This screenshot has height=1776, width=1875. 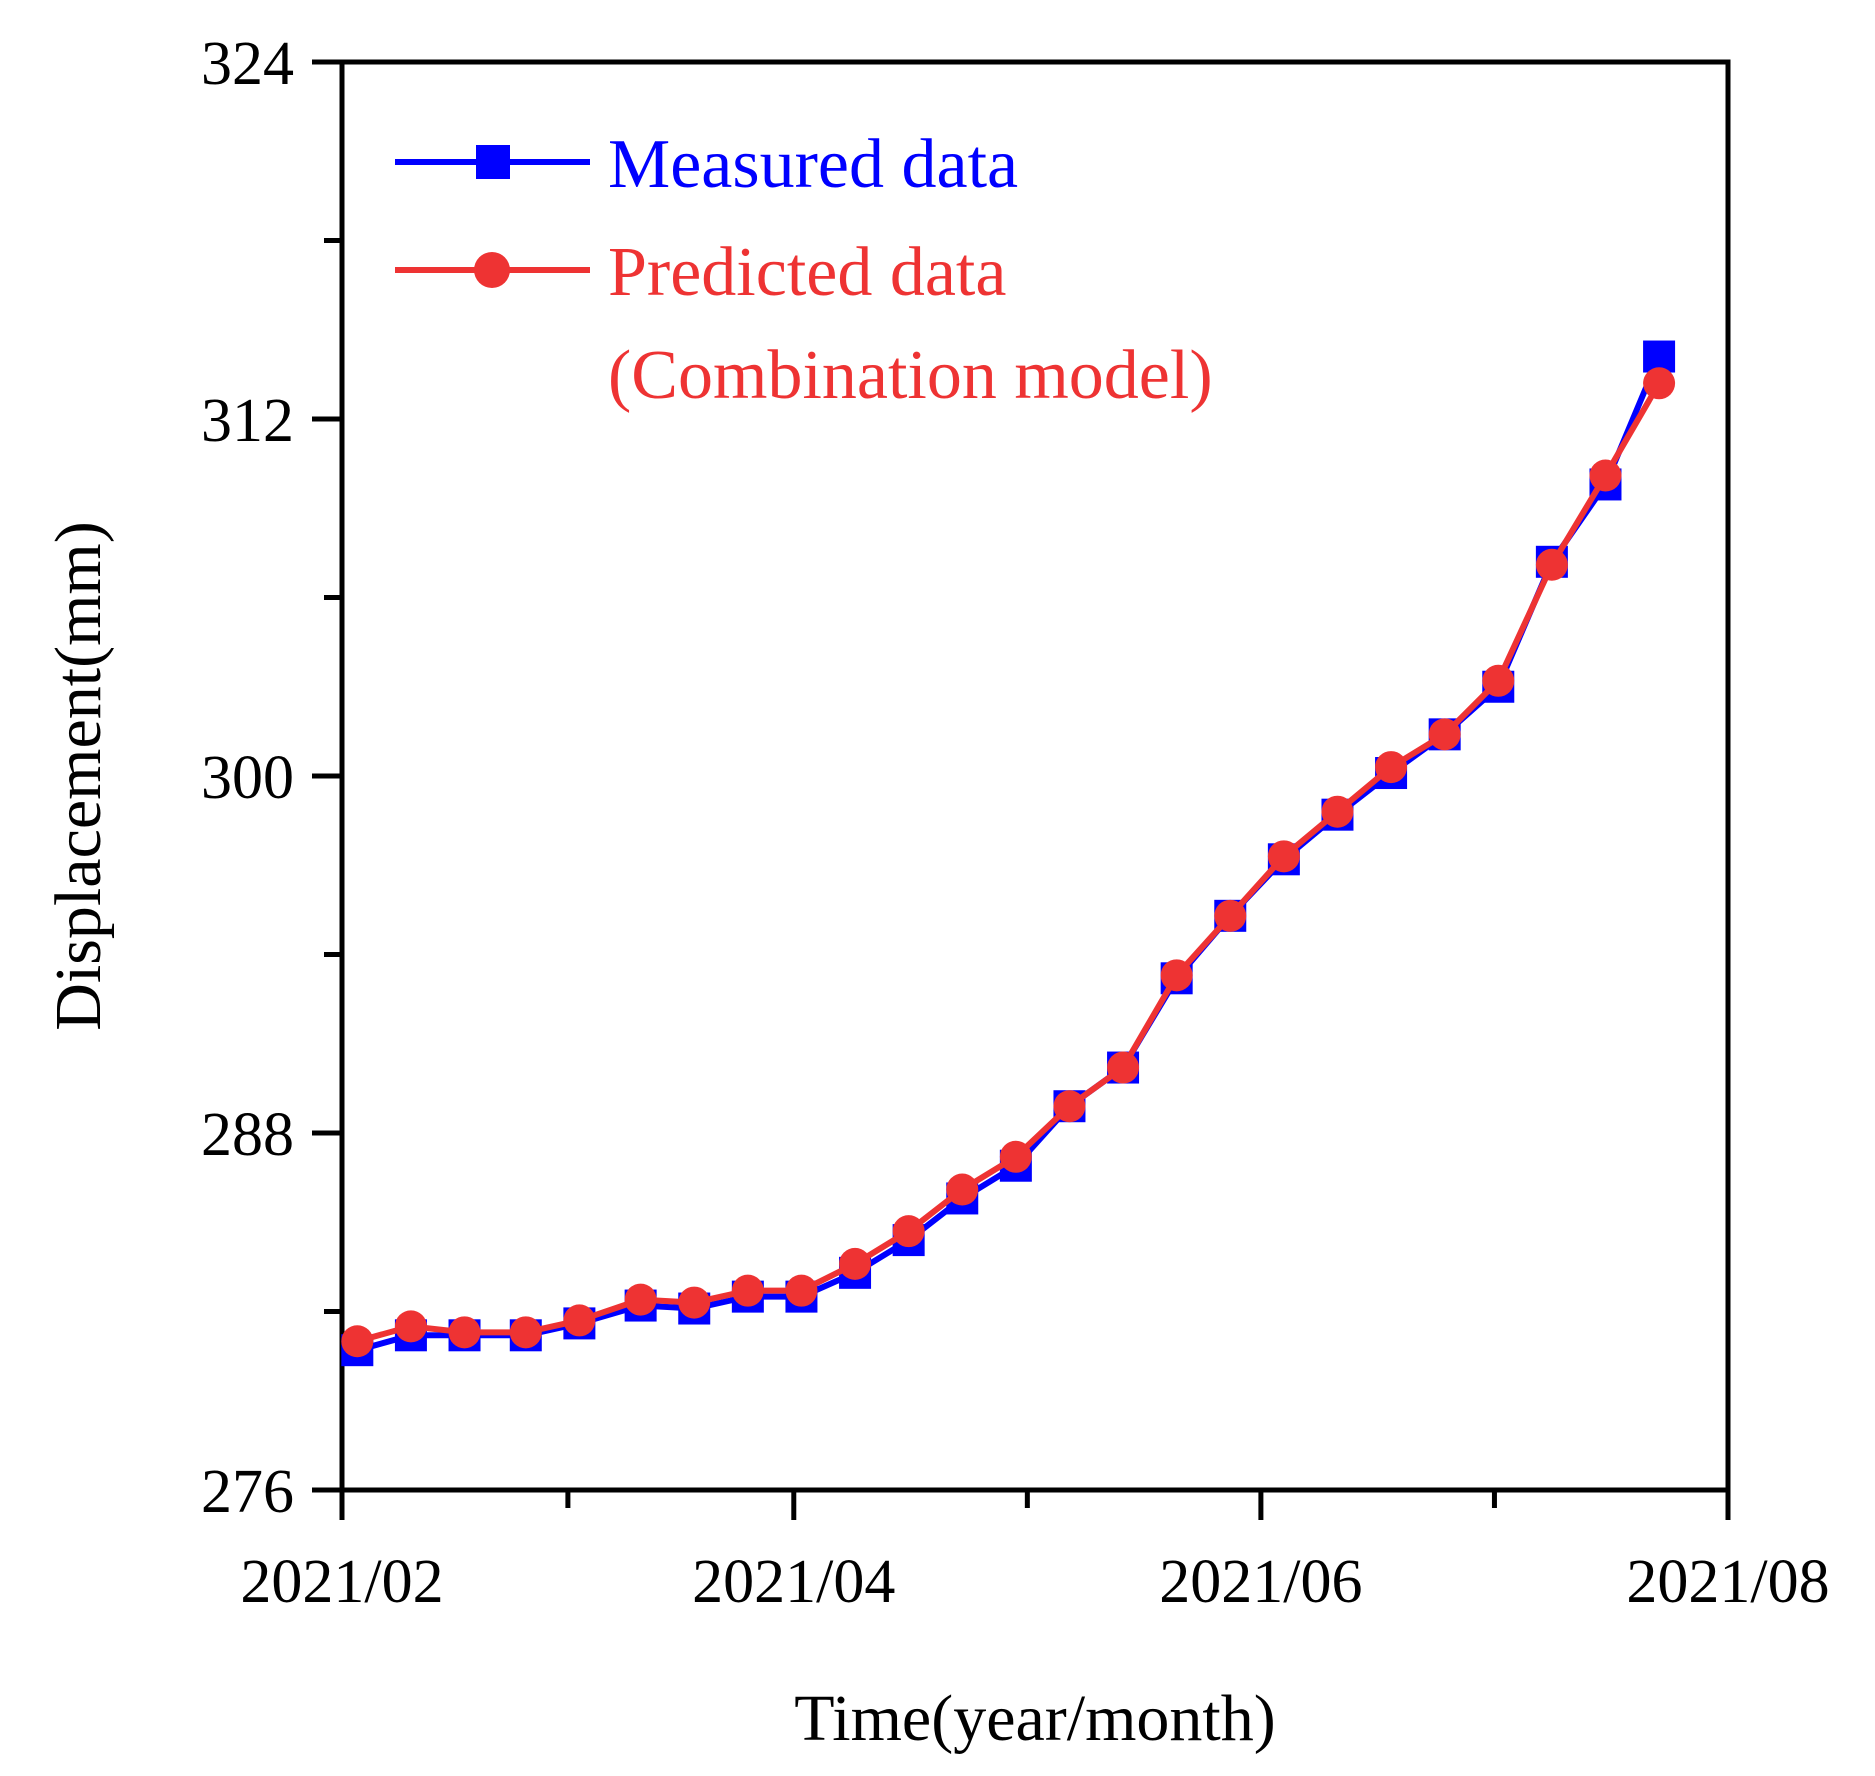 What do you see at coordinates (813, 164) in the screenshot?
I see `legend-measured-label: Measured data` at bounding box center [813, 164].